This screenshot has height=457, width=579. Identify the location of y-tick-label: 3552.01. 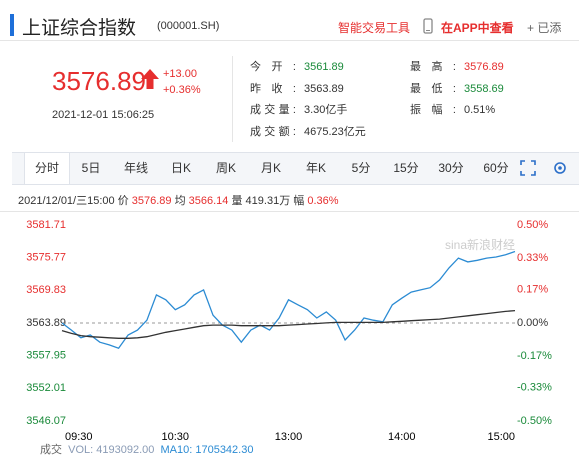
(46, 388).